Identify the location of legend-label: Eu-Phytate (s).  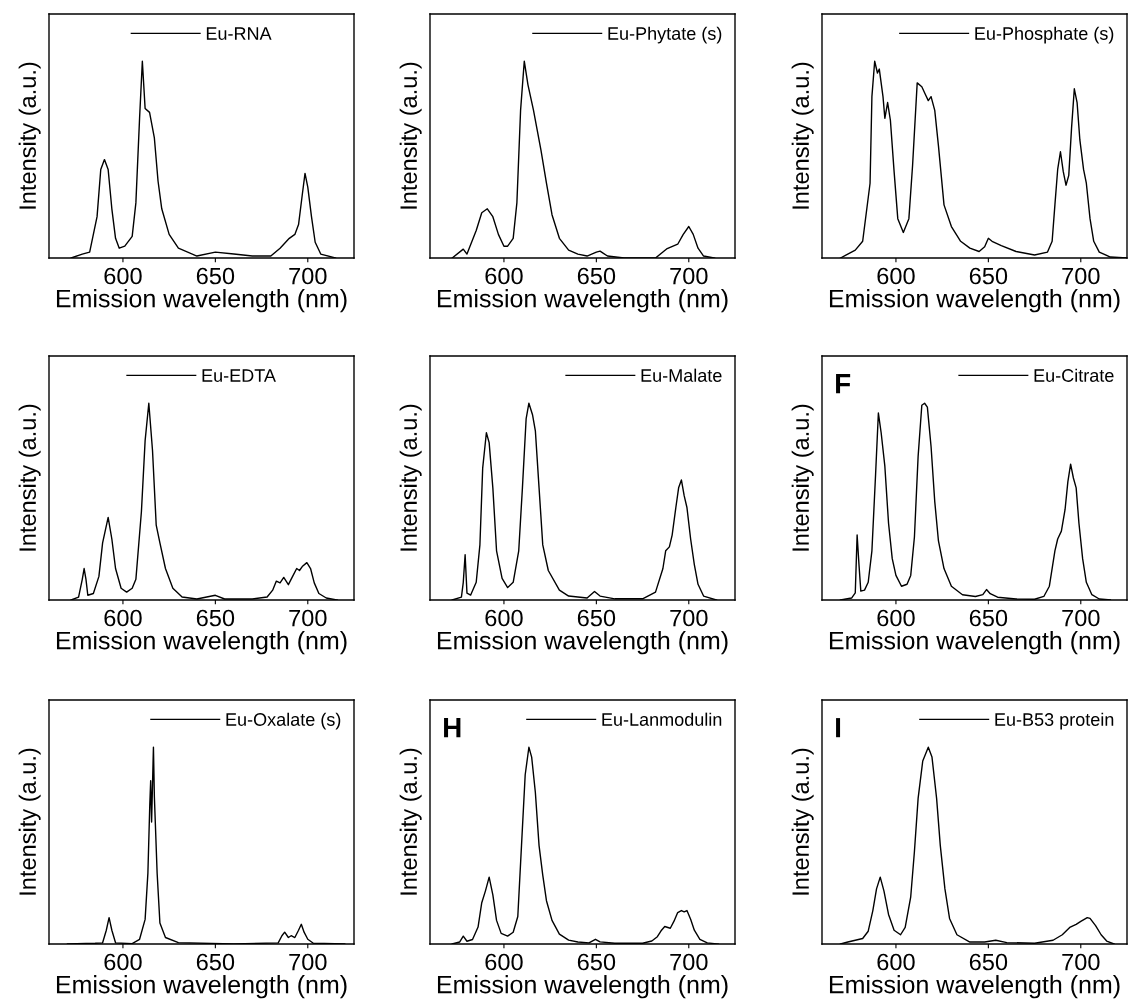
(665, 35).